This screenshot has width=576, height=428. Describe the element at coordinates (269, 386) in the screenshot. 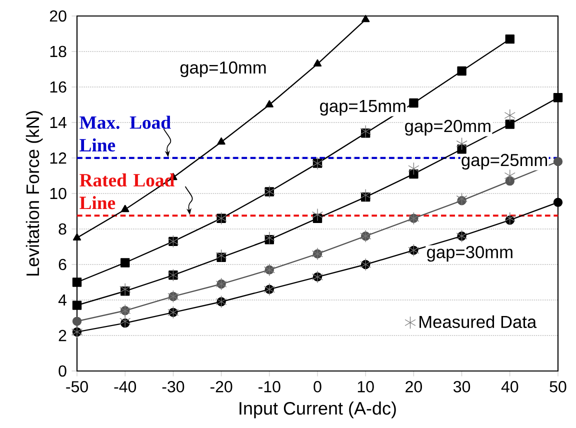

I see `x-tick-label: -10` at that location.